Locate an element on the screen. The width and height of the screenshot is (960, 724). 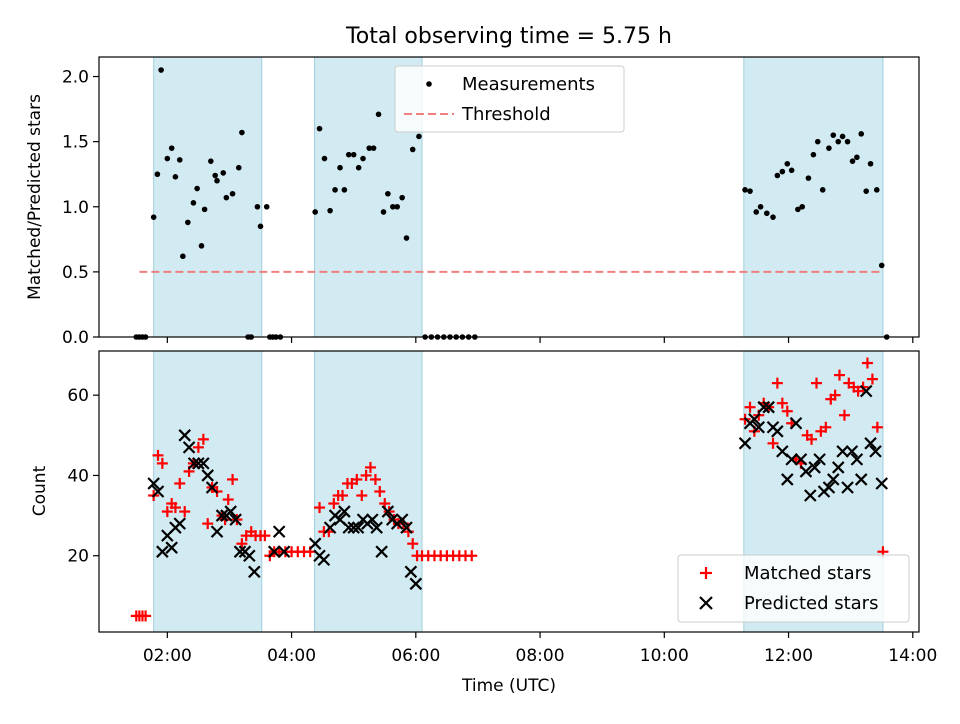
top-y-tick-label: 1.5 is located at coordinates (75, 143).